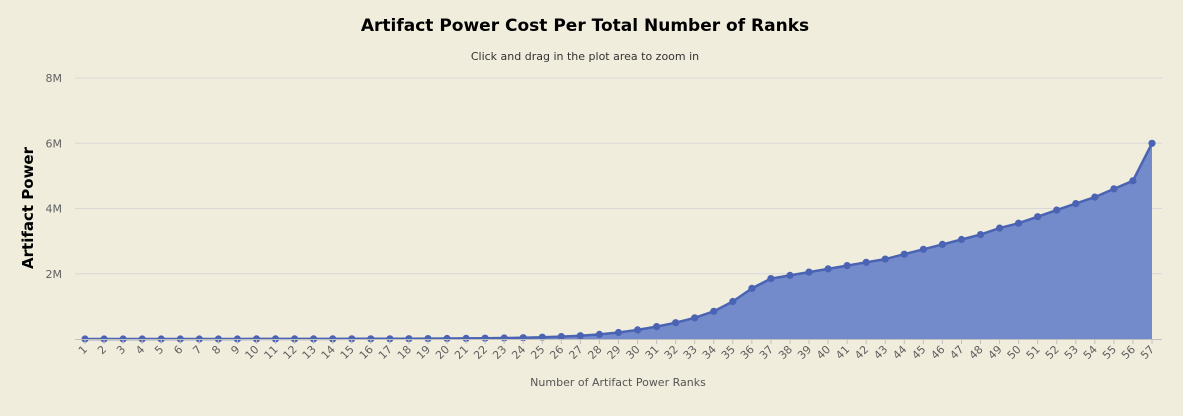  What do you see at coordinates (880, 352) in the screenshot?
I see `x-tick-label-43: 43` at bounding box center [880, 352].